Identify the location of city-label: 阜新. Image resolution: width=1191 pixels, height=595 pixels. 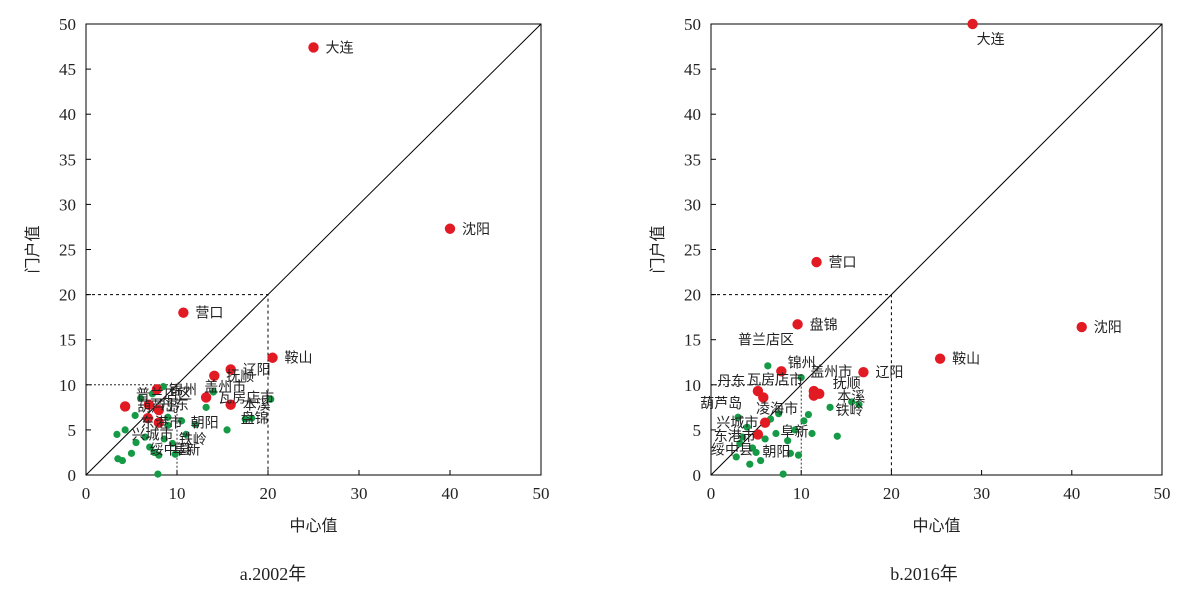
(794, 432).